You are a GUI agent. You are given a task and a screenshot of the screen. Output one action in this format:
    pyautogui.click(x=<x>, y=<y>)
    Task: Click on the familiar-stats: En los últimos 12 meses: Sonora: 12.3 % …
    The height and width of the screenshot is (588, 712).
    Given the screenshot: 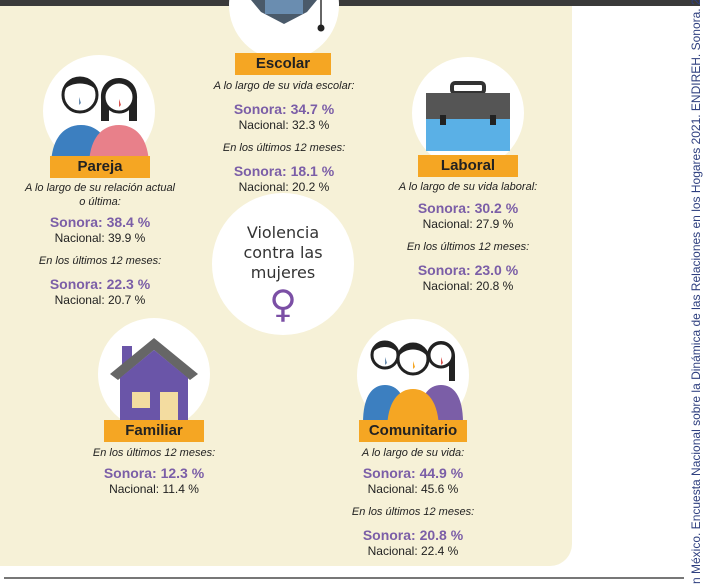 What is the action you would take?
    pyautogui.click(x=154, y=471)
    